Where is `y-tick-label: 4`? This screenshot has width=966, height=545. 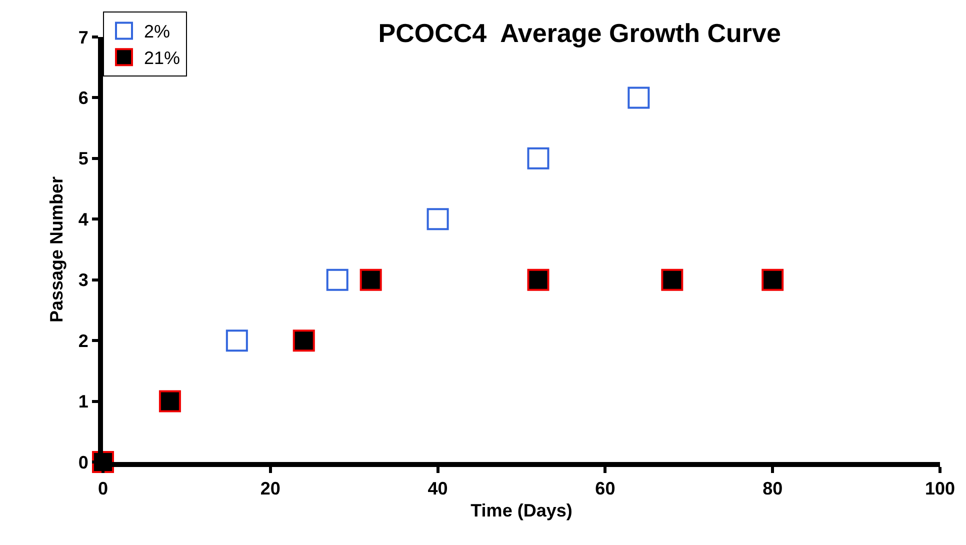
y-tick-label: 4 is located at coordinates (83, 219).